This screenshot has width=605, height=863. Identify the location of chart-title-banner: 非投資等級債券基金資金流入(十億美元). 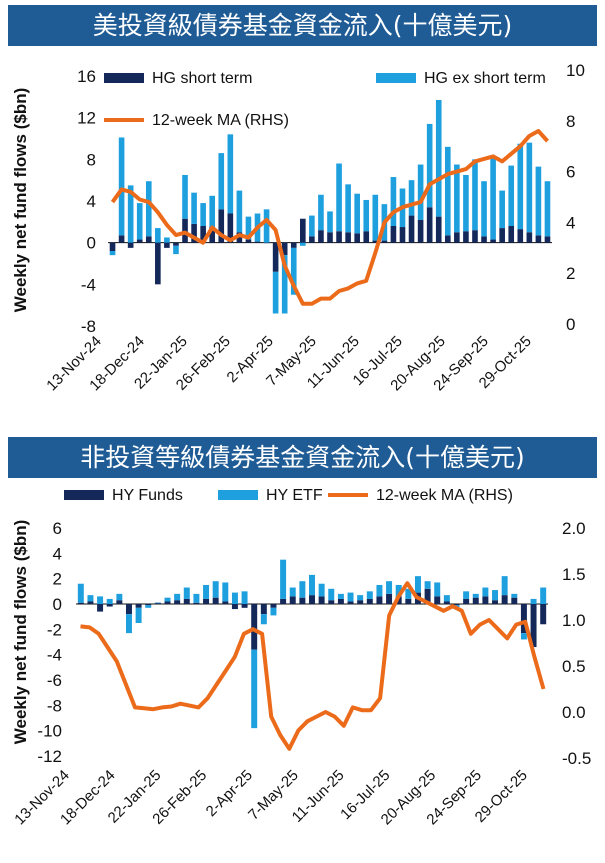
(302, 457).